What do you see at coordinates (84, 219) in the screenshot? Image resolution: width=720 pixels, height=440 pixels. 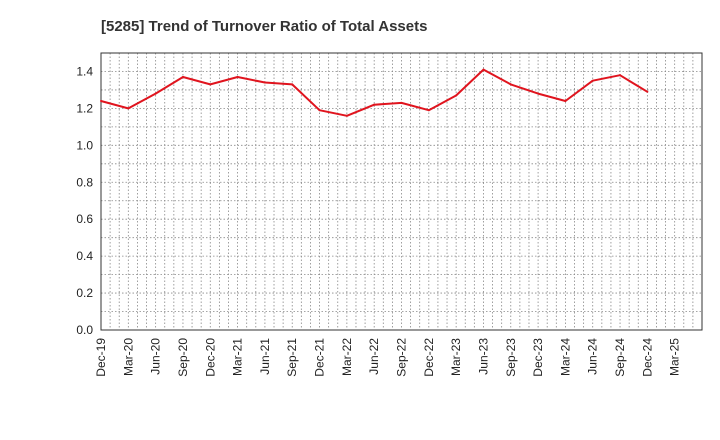 I see `y-tick-label: 0.6` at bounding box center [84, 219].